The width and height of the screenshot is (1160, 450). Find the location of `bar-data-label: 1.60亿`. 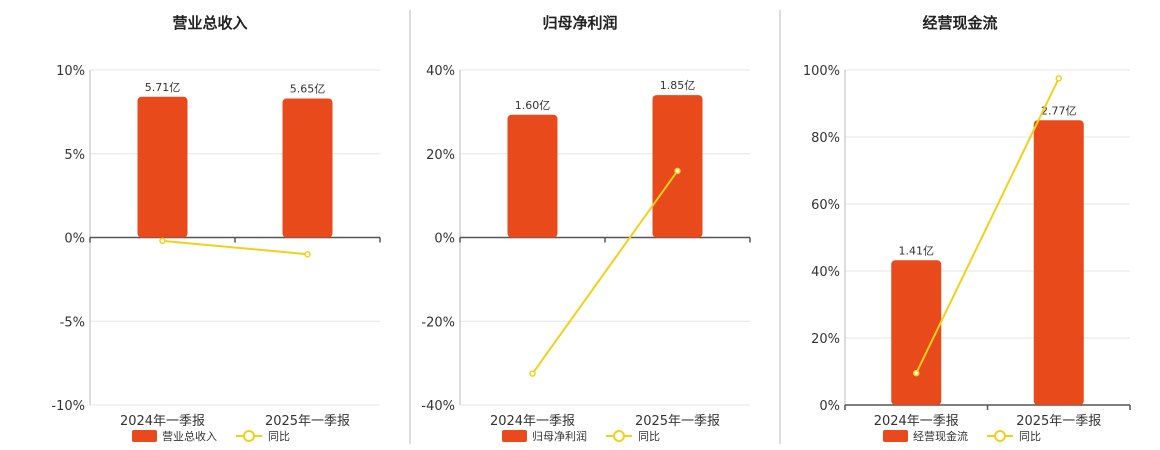

bar-data-label: 1.60亿 is located at coordinates (533, 105).